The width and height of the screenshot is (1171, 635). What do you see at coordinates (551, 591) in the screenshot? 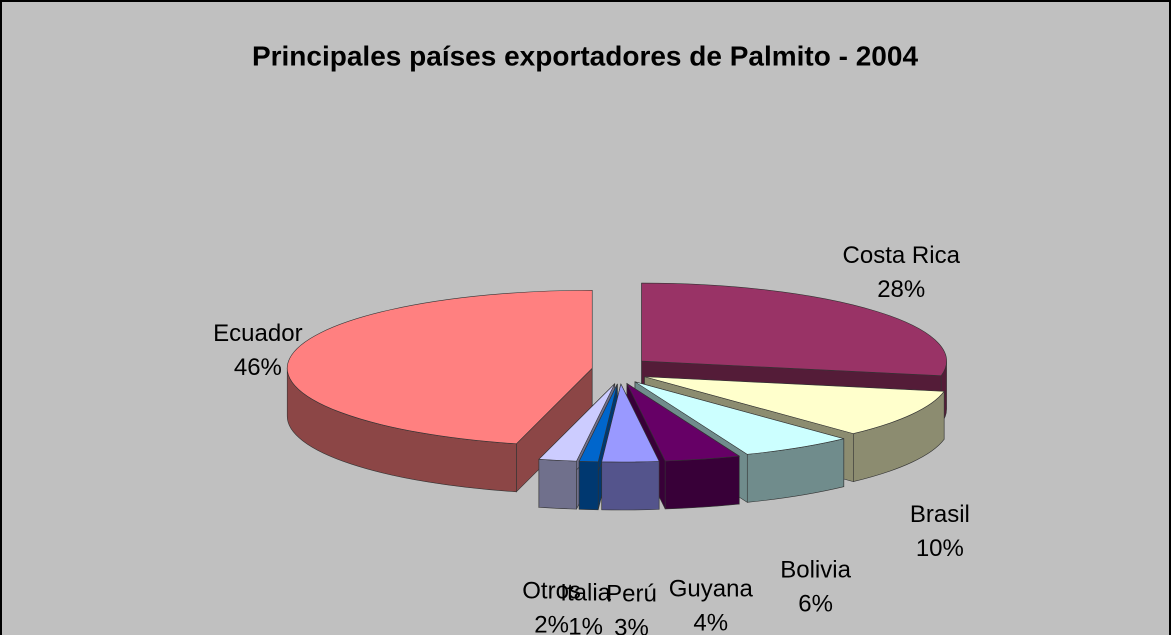
I see `slice-label: Otros` at bounding box center [551, 591].